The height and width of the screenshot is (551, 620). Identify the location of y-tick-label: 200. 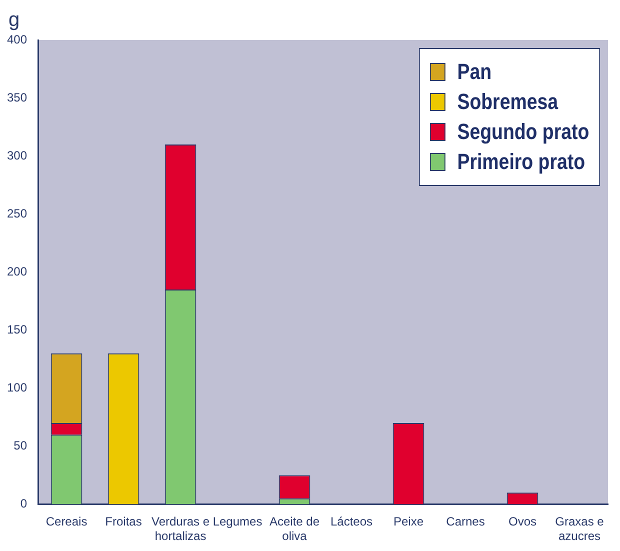
(17, 271).